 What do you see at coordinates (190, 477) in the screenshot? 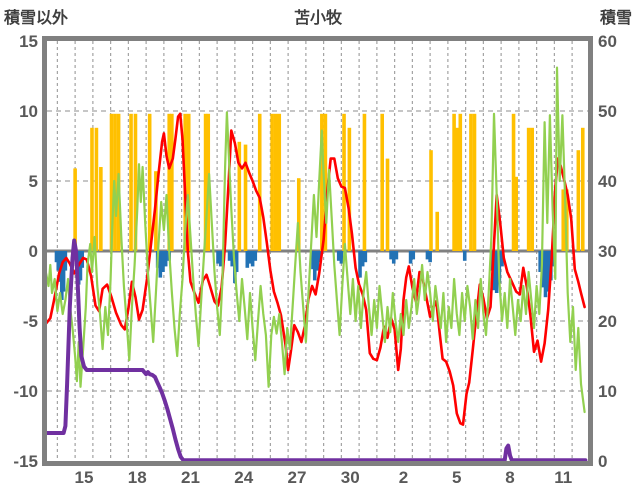
I see `x-axis-tick: 21` at bounding box center [190, 477].